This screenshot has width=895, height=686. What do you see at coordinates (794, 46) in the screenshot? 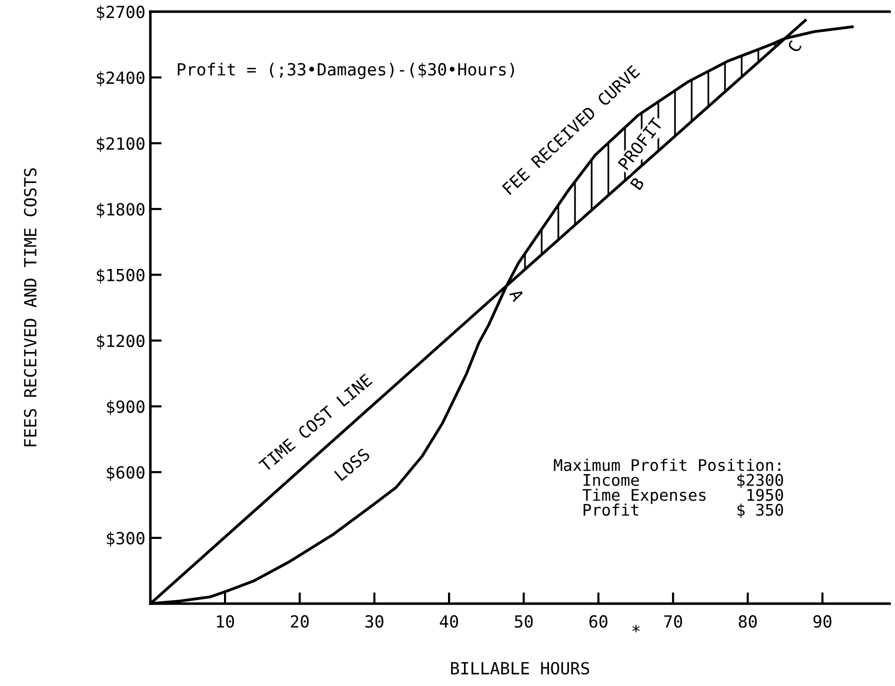
I see `annotation: C` at bounding box center [794, 46].